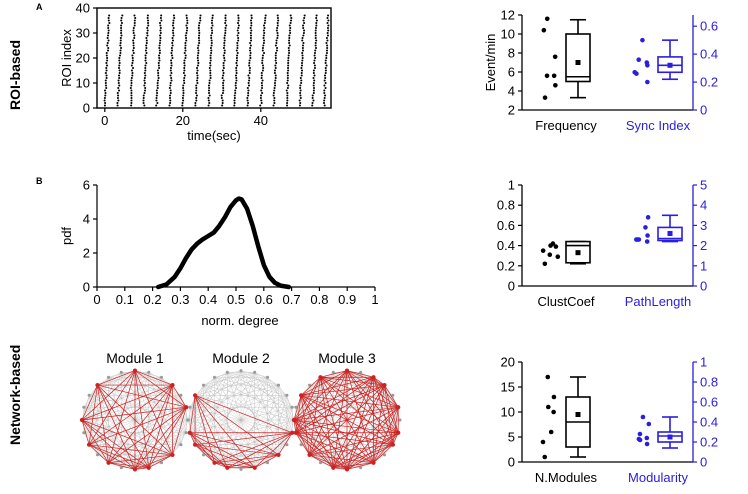  What do you see at coordinates (490, 63) in the screenshot?
I see `box-left-ylabel: Event/min` at bounding box center [490, 63].